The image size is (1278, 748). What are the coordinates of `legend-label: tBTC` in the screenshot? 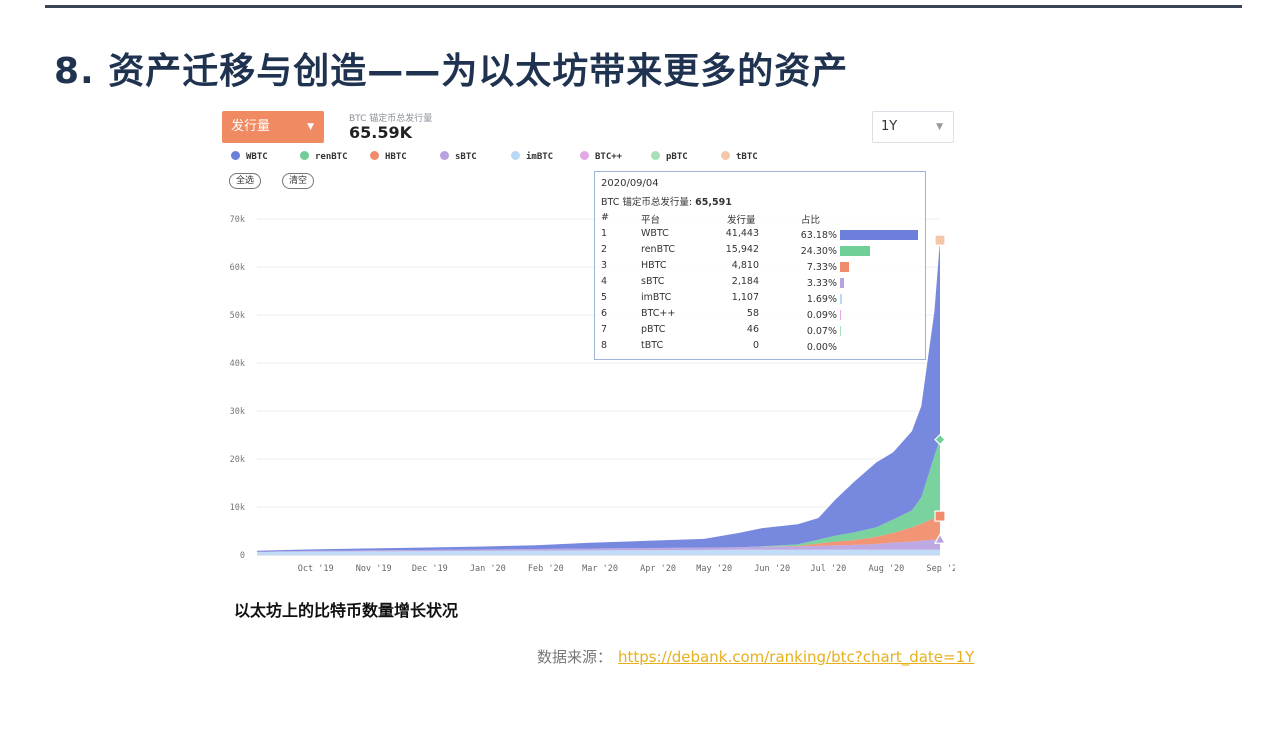 It's located at (747, 157).